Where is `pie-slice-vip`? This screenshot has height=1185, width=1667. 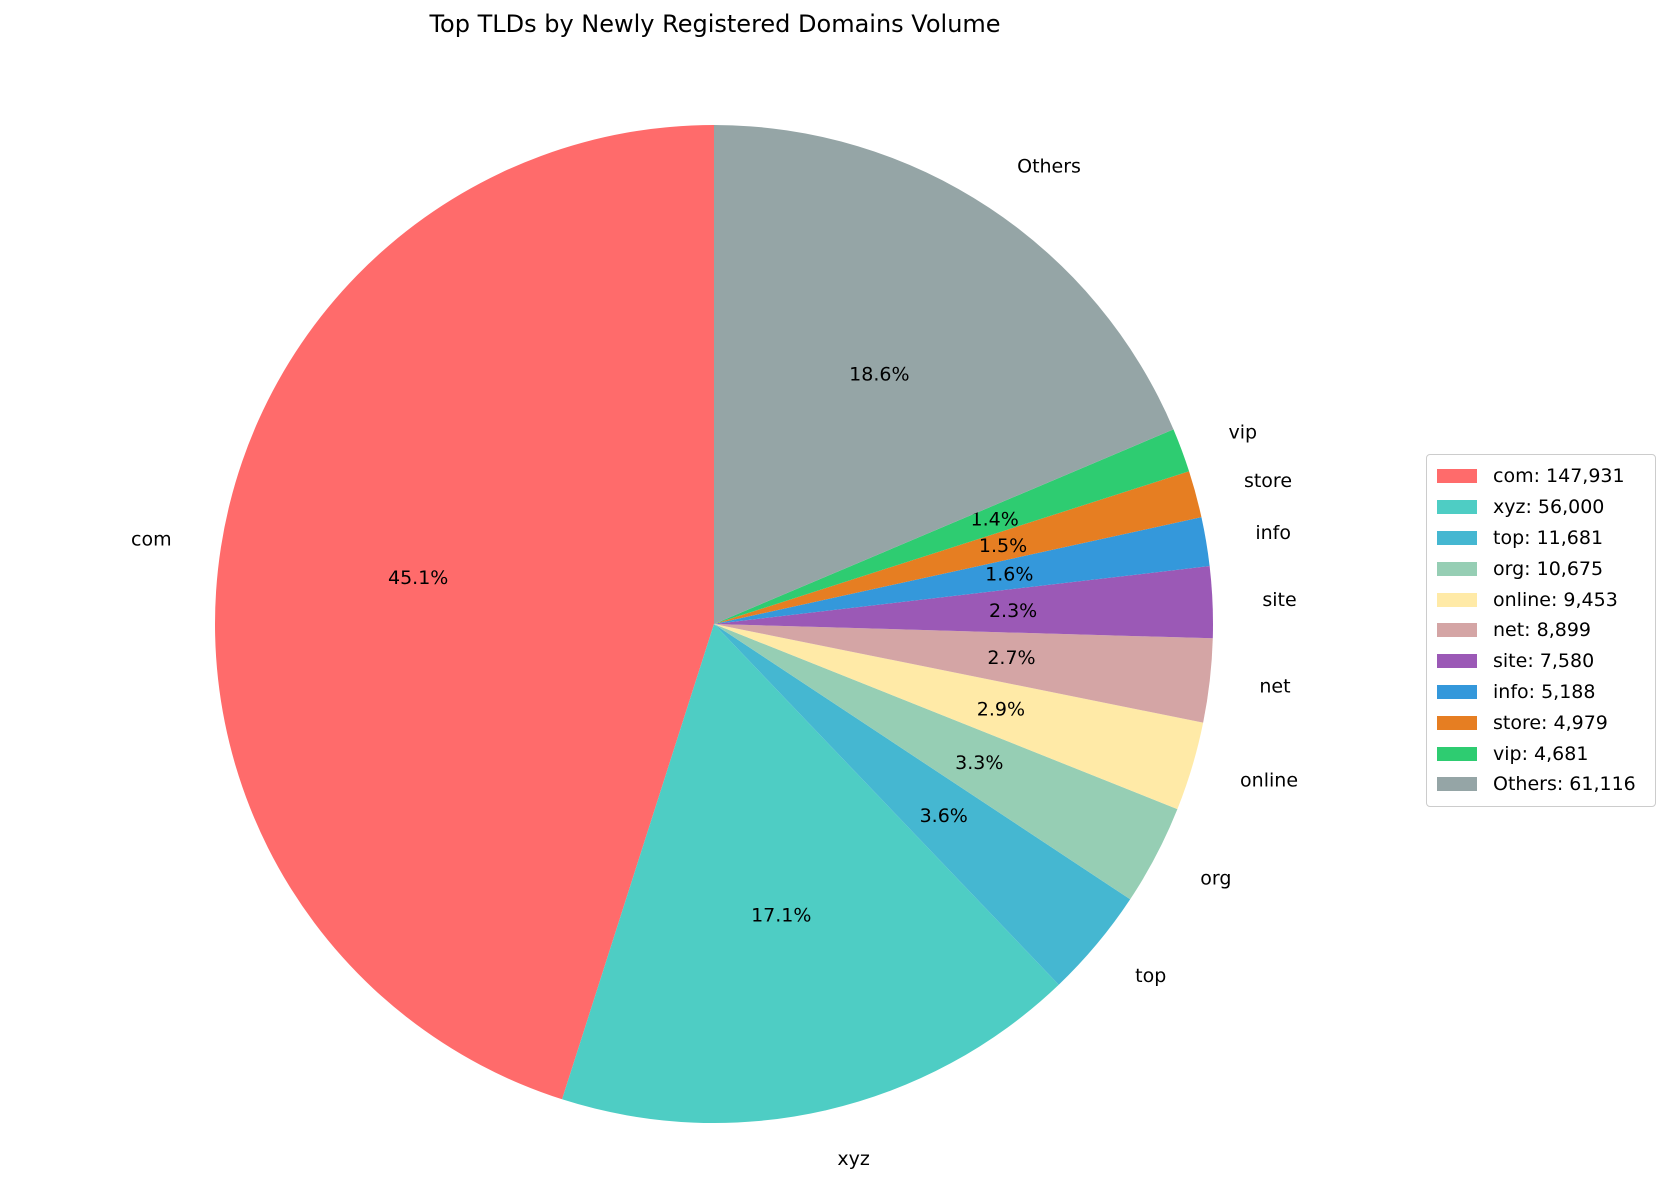 pie-slice-vip is located at coordinates (952, 526).